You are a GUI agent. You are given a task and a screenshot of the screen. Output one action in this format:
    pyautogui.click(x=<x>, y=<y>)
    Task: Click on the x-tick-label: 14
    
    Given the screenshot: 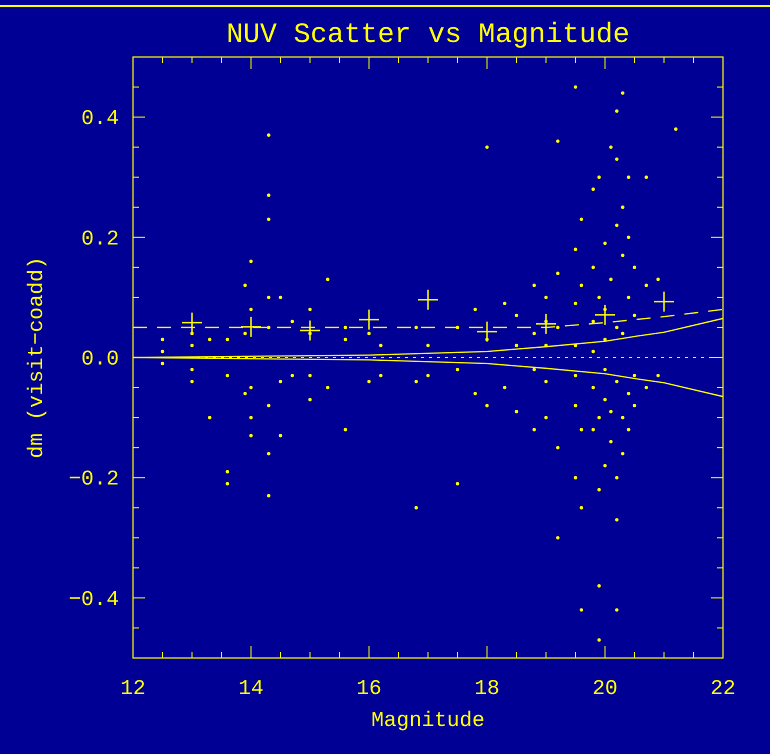 What is the action you would take?
    pyautogui.click(x=251, y=689)
    